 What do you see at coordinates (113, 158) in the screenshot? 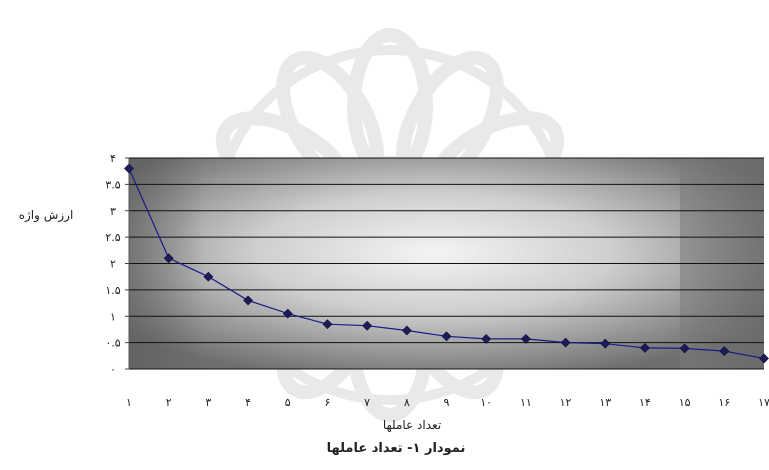
I see `y-tick-label: ۴` at bounding box center [113, 158].